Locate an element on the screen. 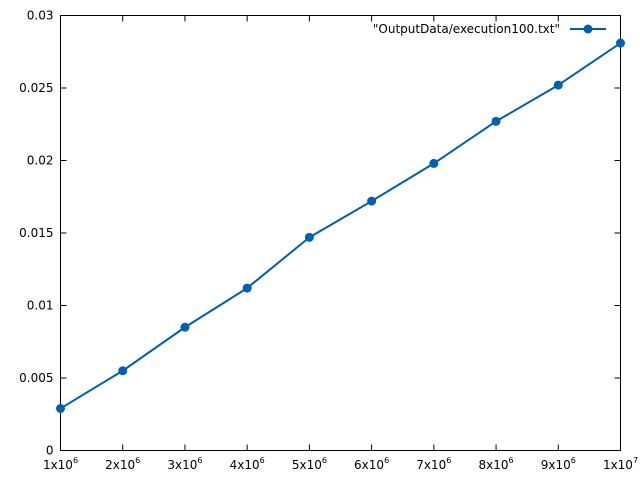 The height and width of the screenshot is (480, 640). x-tick-label-base: 6x10 is located at coordinates (369, 465).